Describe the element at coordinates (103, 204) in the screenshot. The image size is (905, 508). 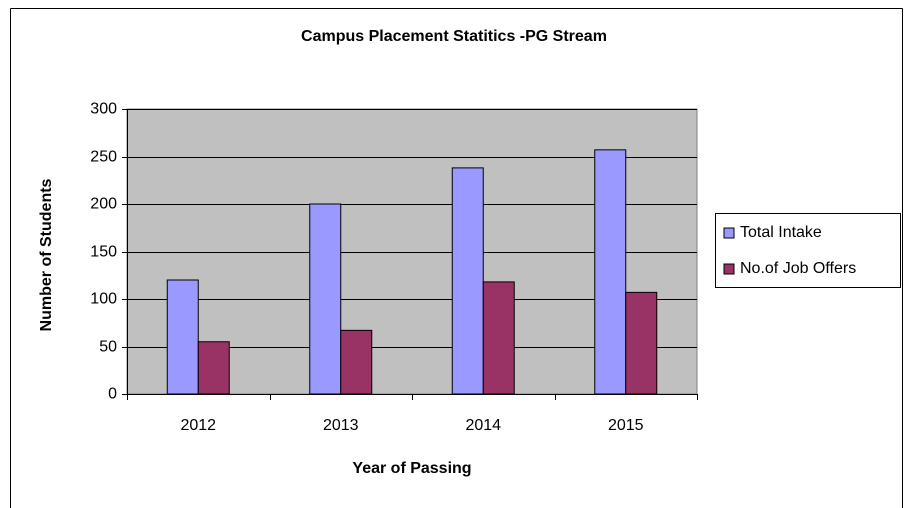
I see `y-tick-label: 200` at that location.